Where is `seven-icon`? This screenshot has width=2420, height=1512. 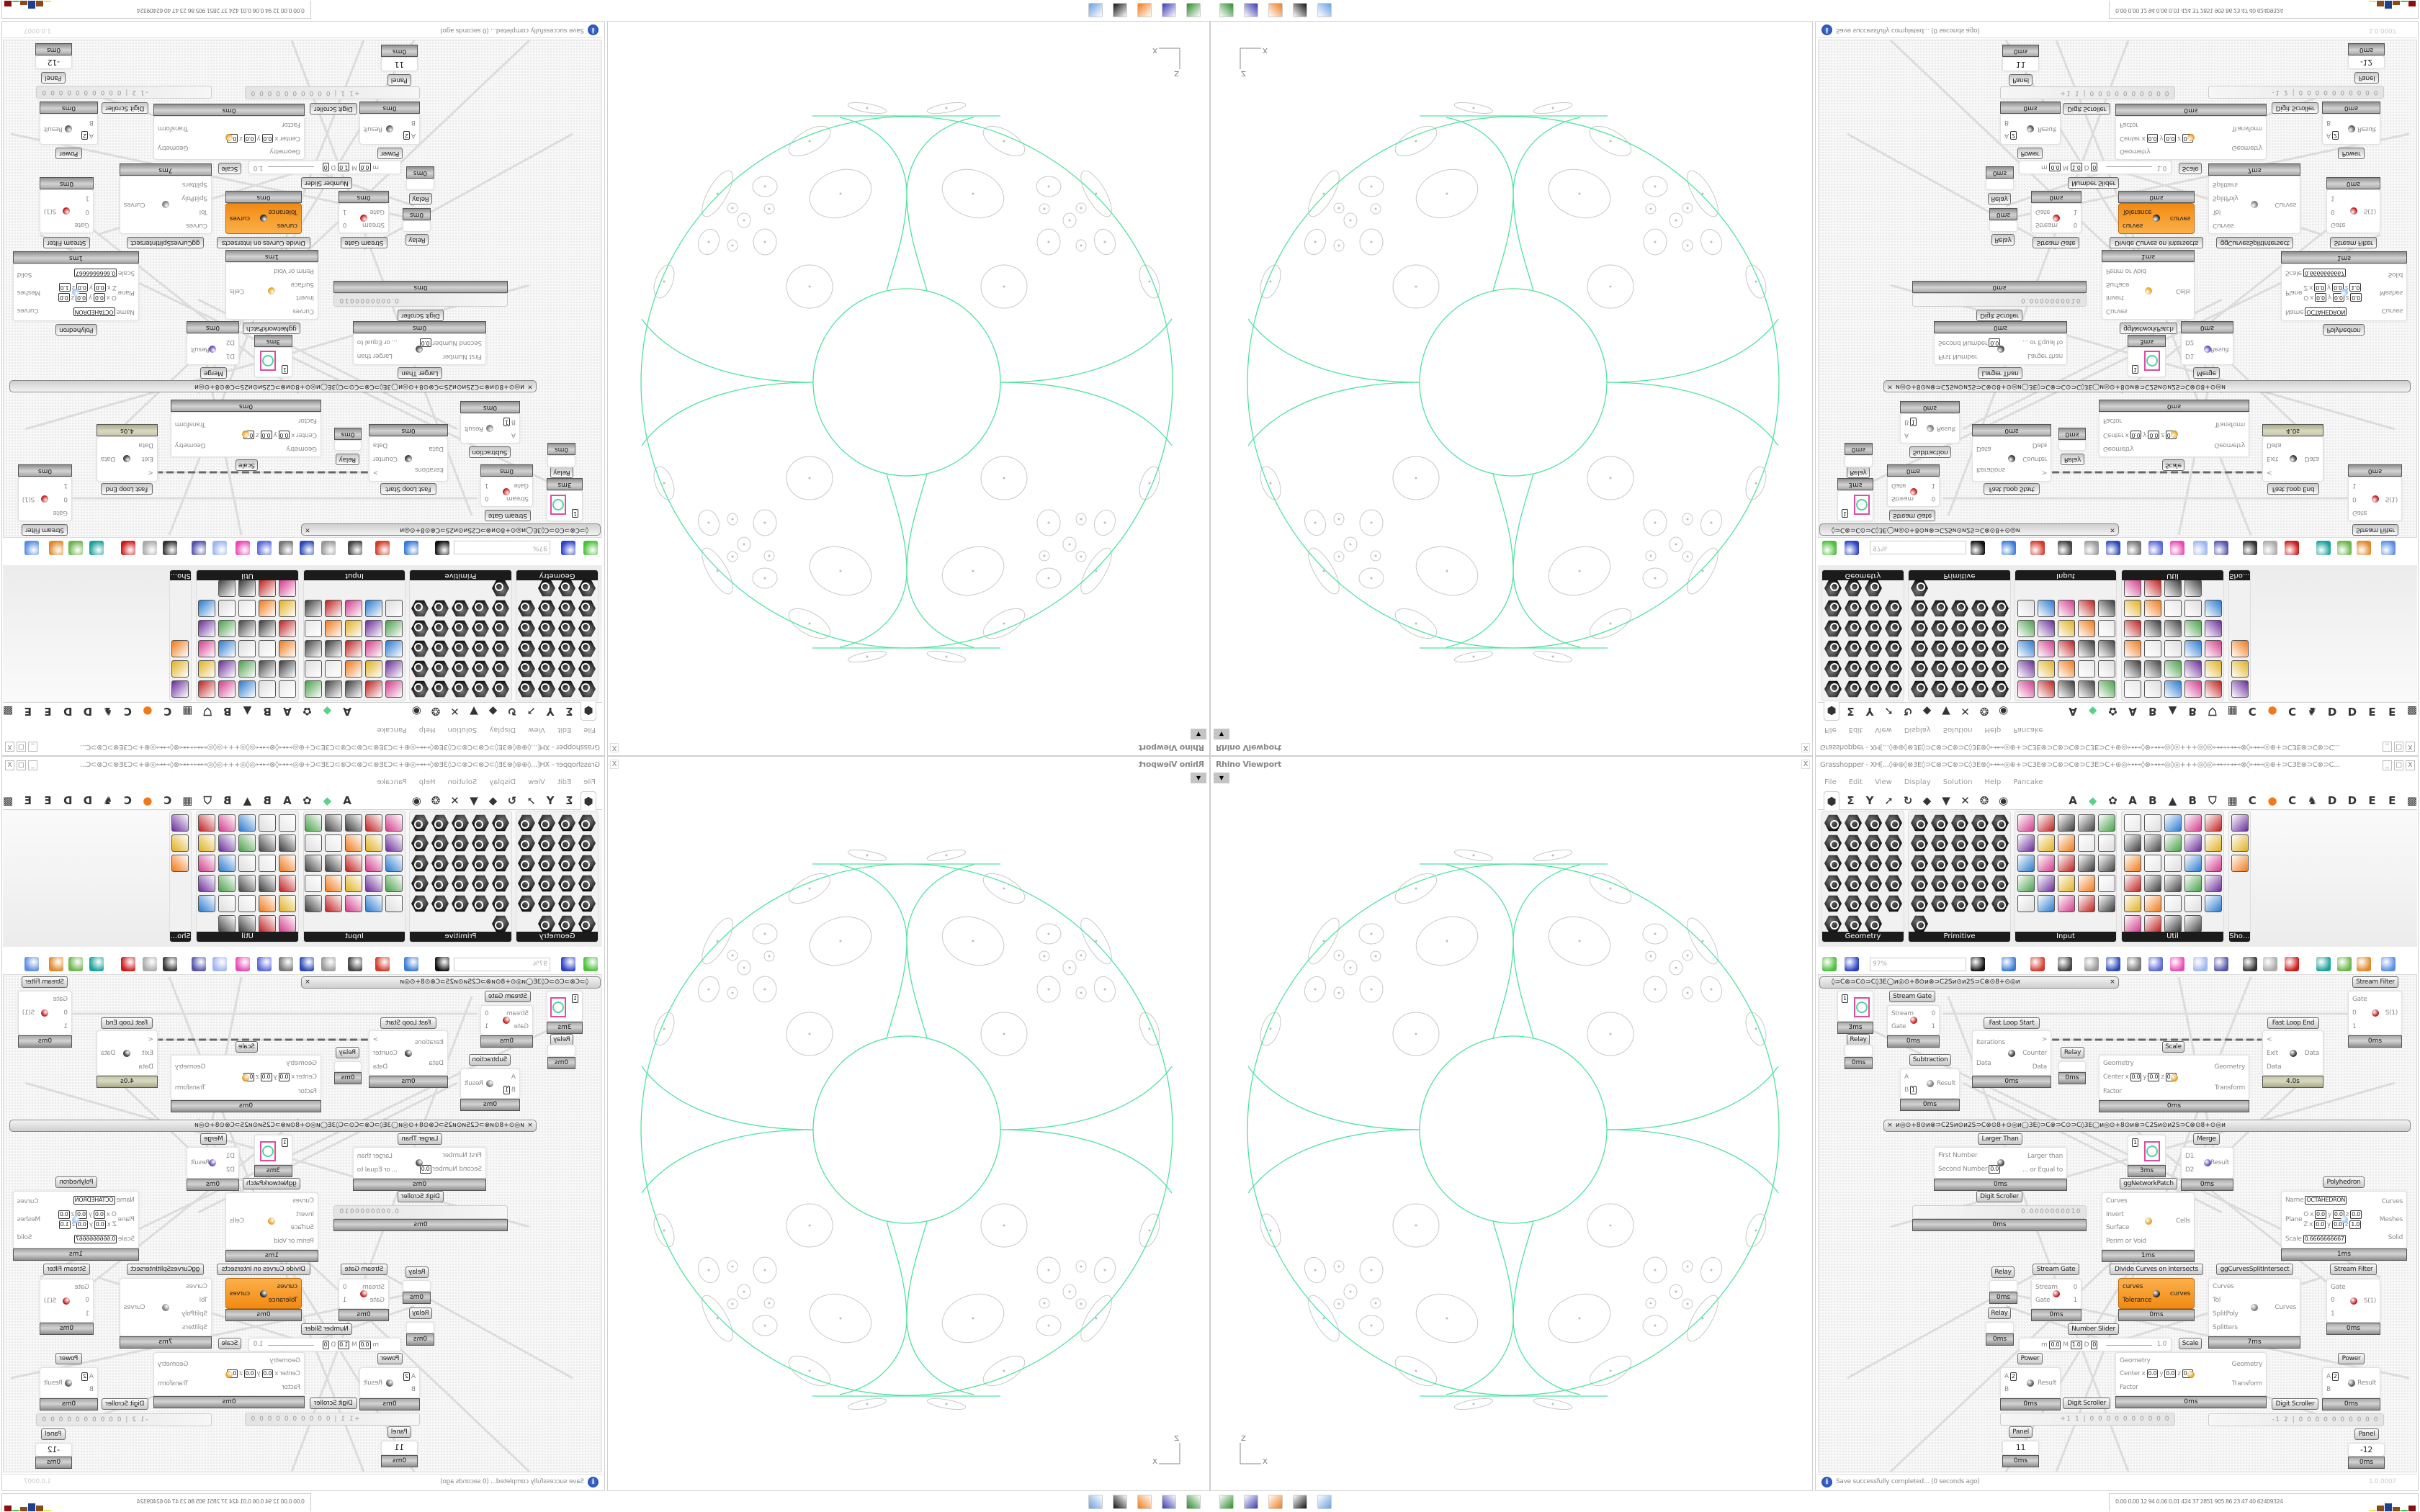 seven-icon is located at coordinates (2193, 863).